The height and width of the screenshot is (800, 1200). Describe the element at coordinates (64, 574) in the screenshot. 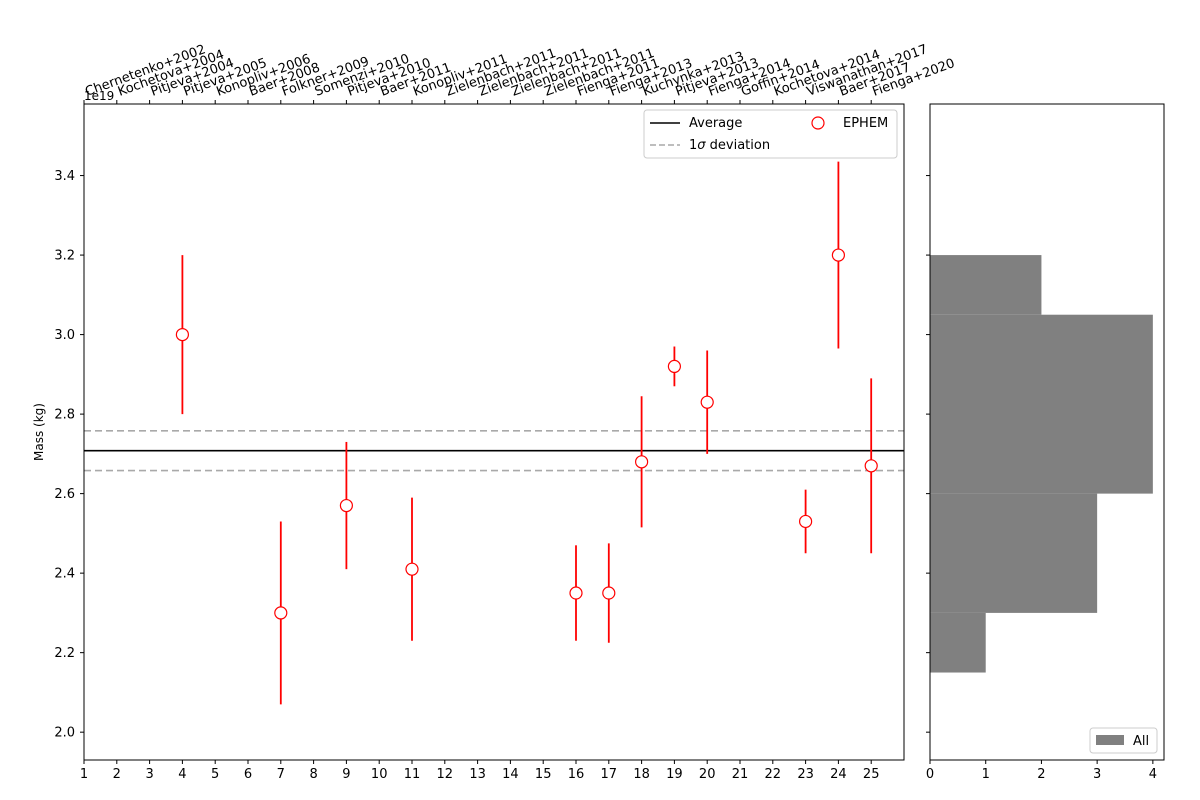

I see `y-tick-label: 2.4` at that location.